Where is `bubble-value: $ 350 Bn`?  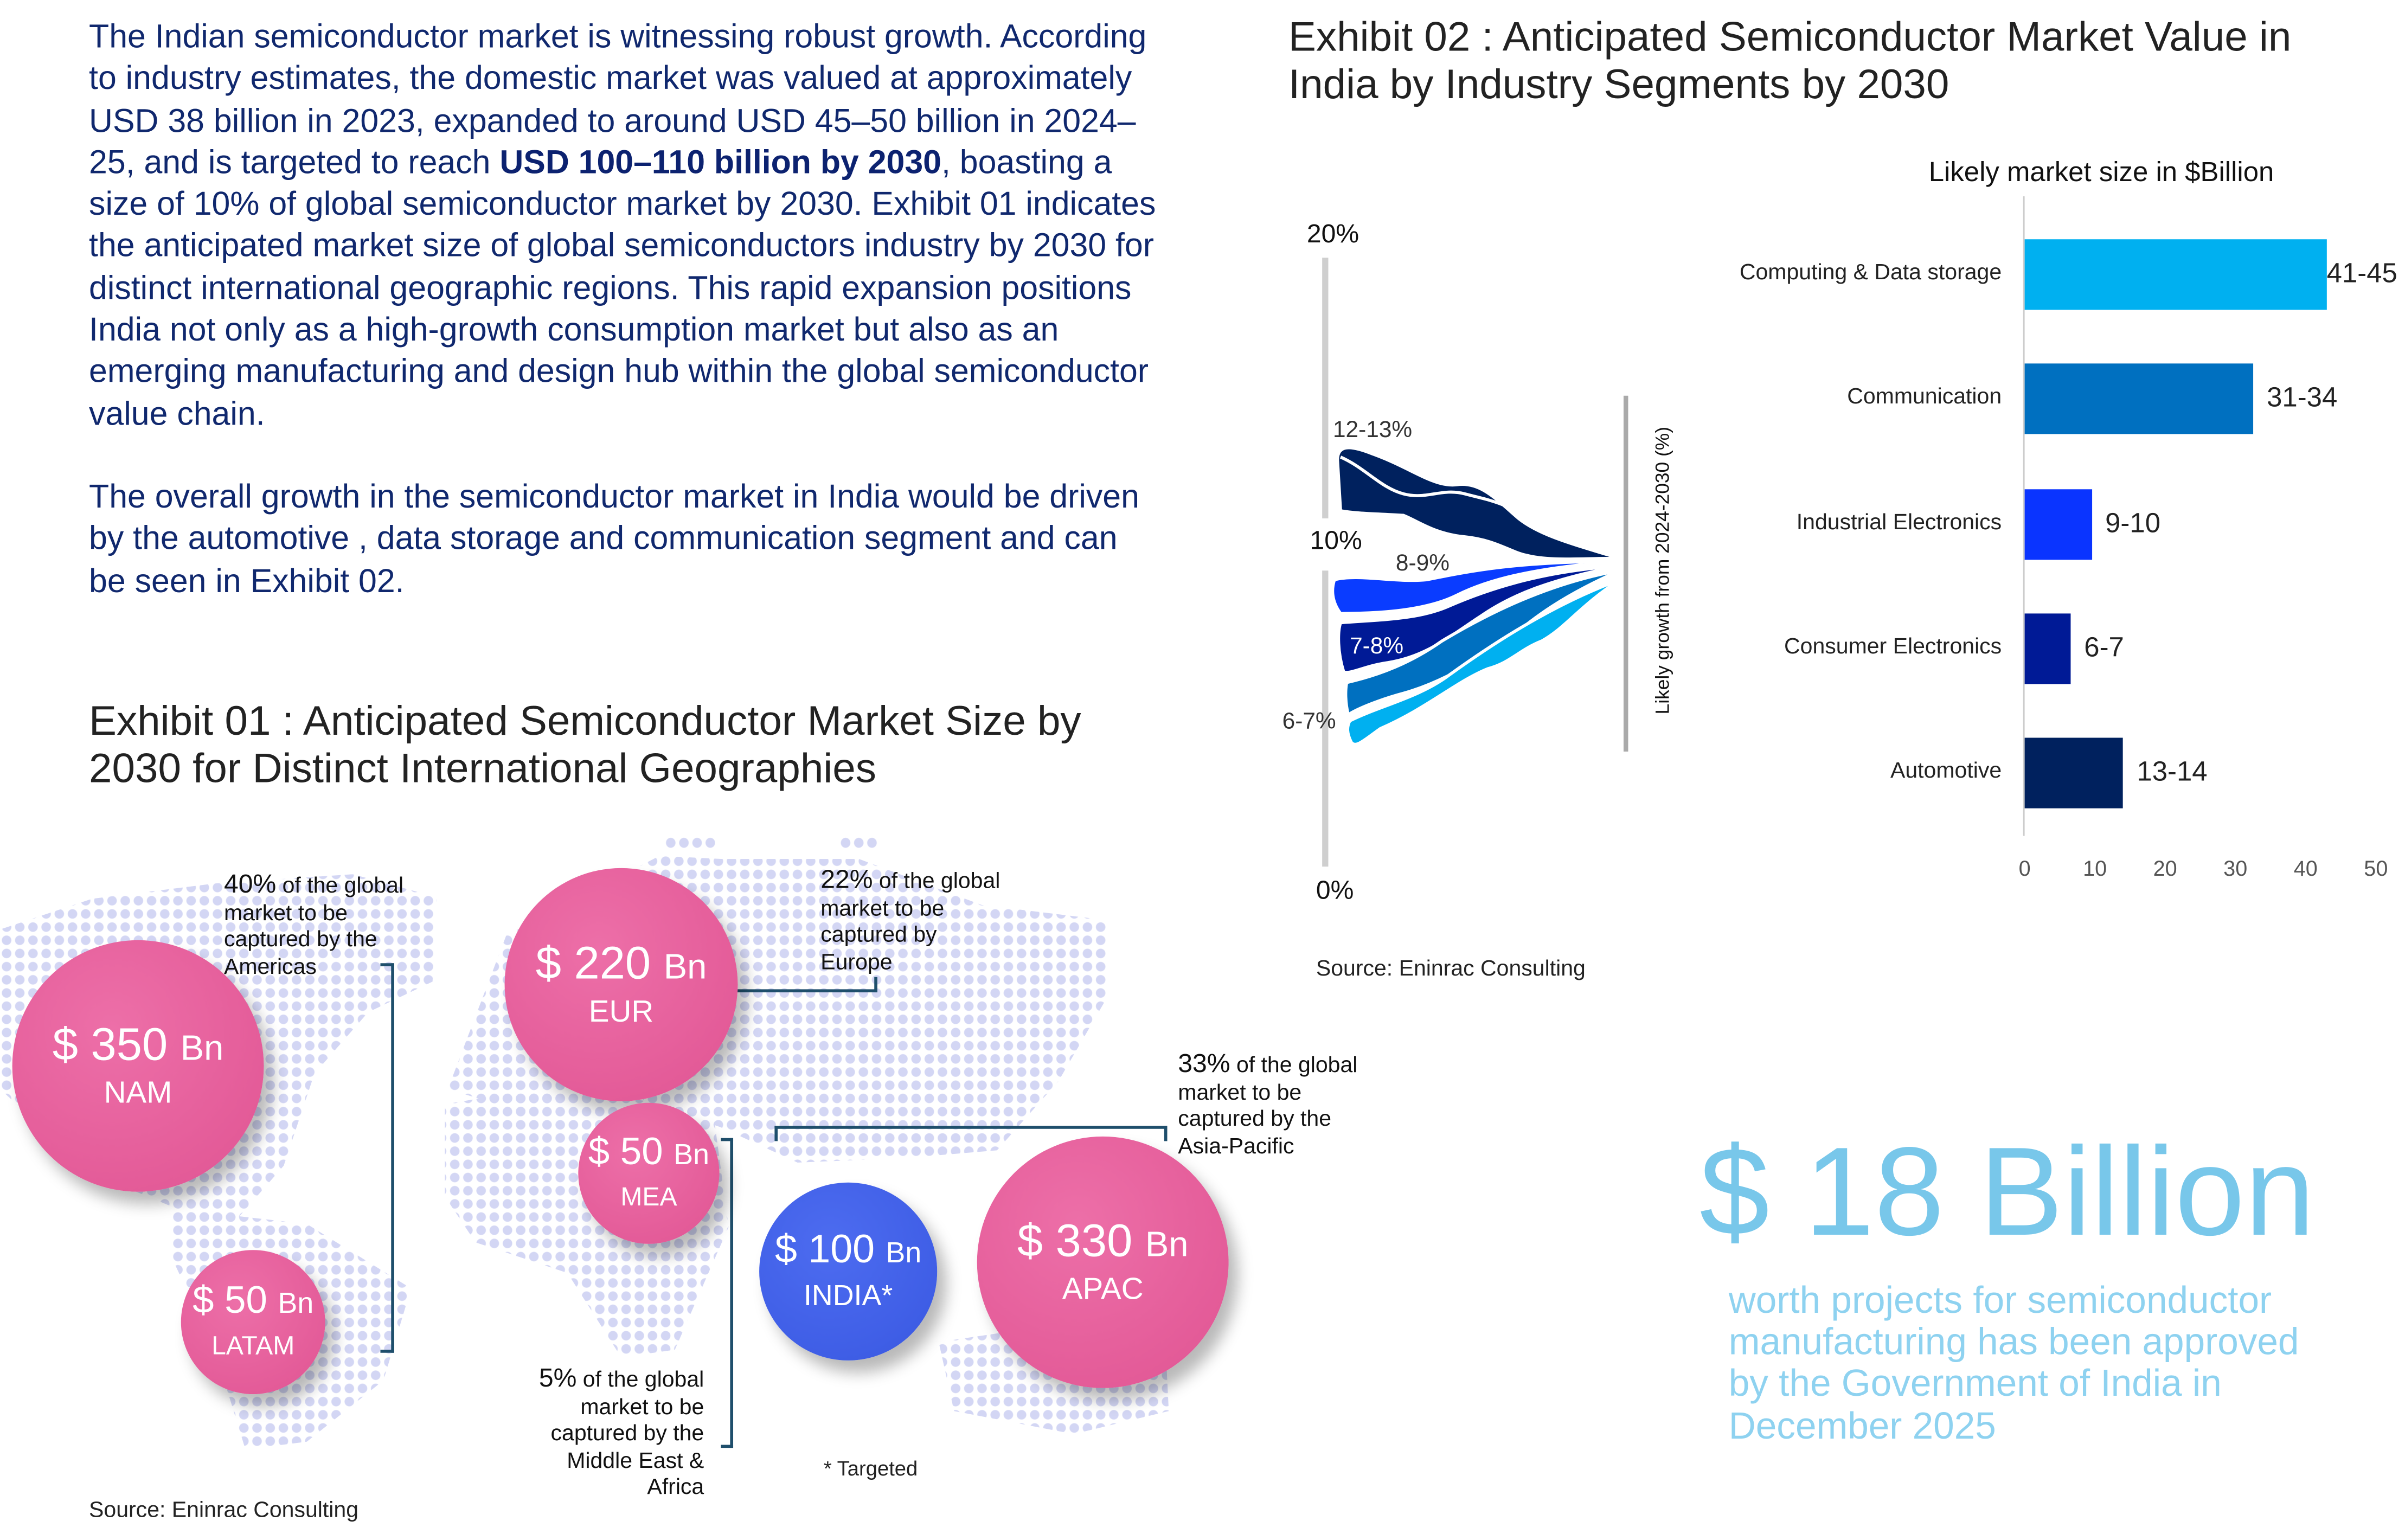 bubble-value: $ 350 Bn is located at coordinates (138, 1044).